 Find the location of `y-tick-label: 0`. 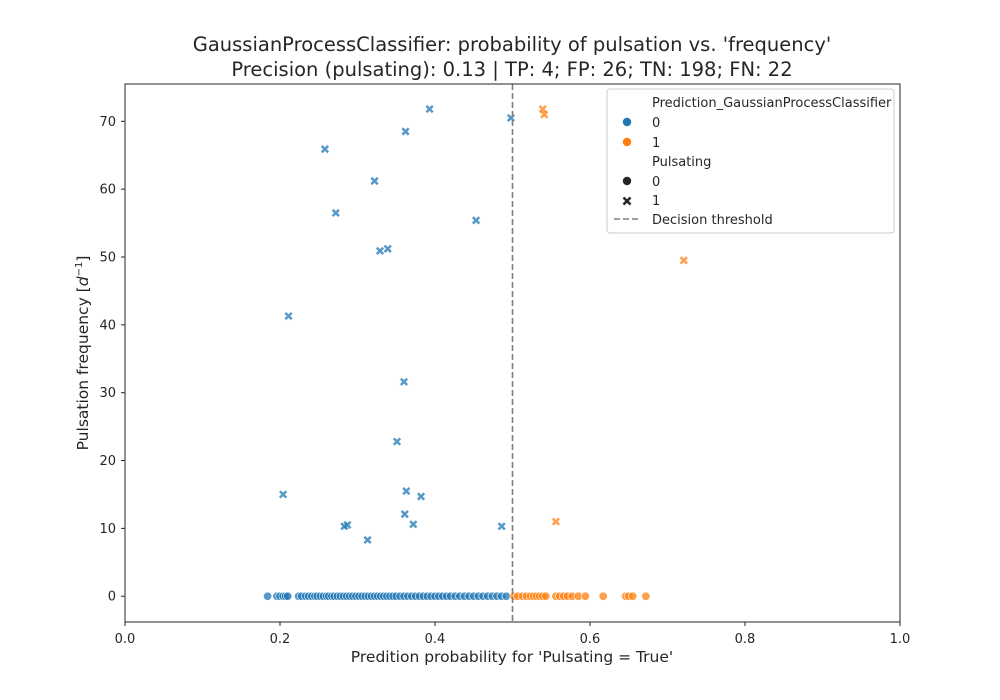

y-tick-label: 0 is located at coordinates (112, 597).